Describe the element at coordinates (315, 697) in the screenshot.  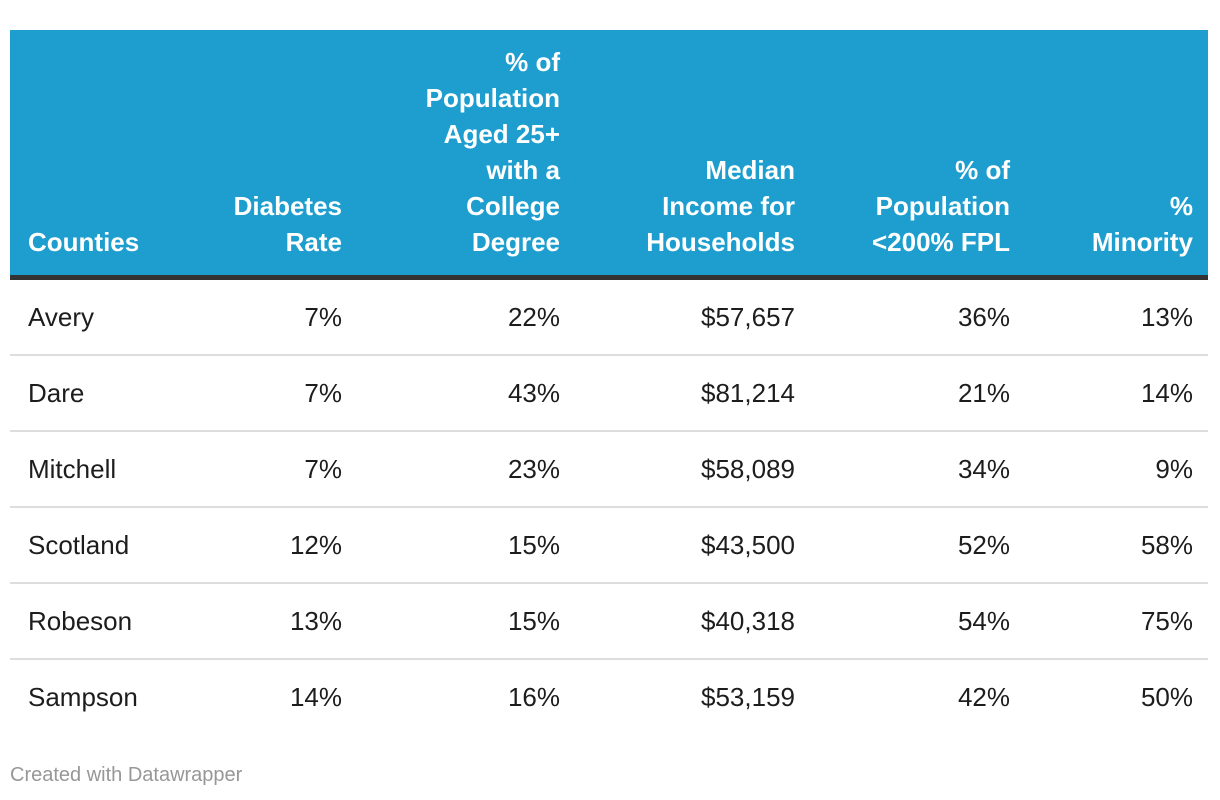
I see `cell-diabetes-rate: 14%` at that location.